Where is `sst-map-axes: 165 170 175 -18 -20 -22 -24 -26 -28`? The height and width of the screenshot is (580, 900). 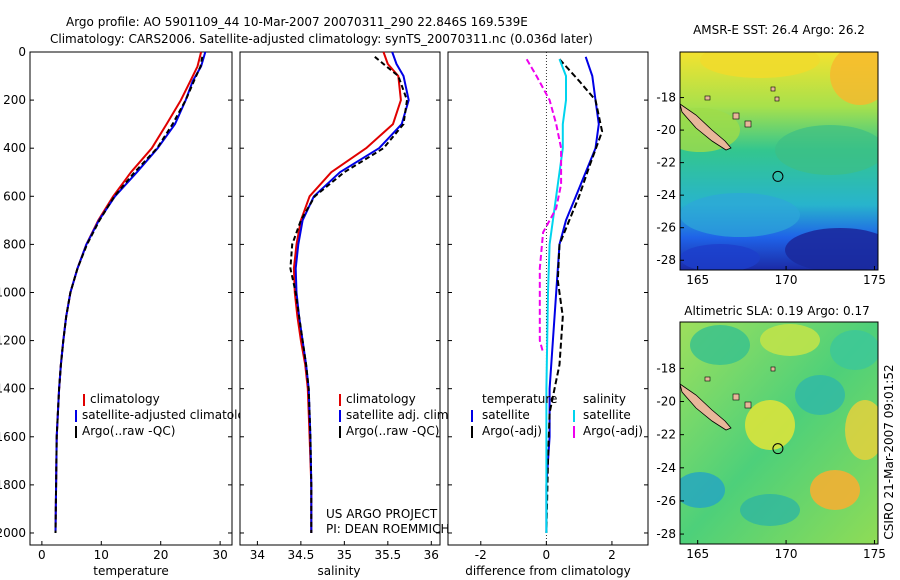 sst-map-axes: 165 170 175 -18 -20 -22 -24 -26 -28 is located at coordinates (771, 189).